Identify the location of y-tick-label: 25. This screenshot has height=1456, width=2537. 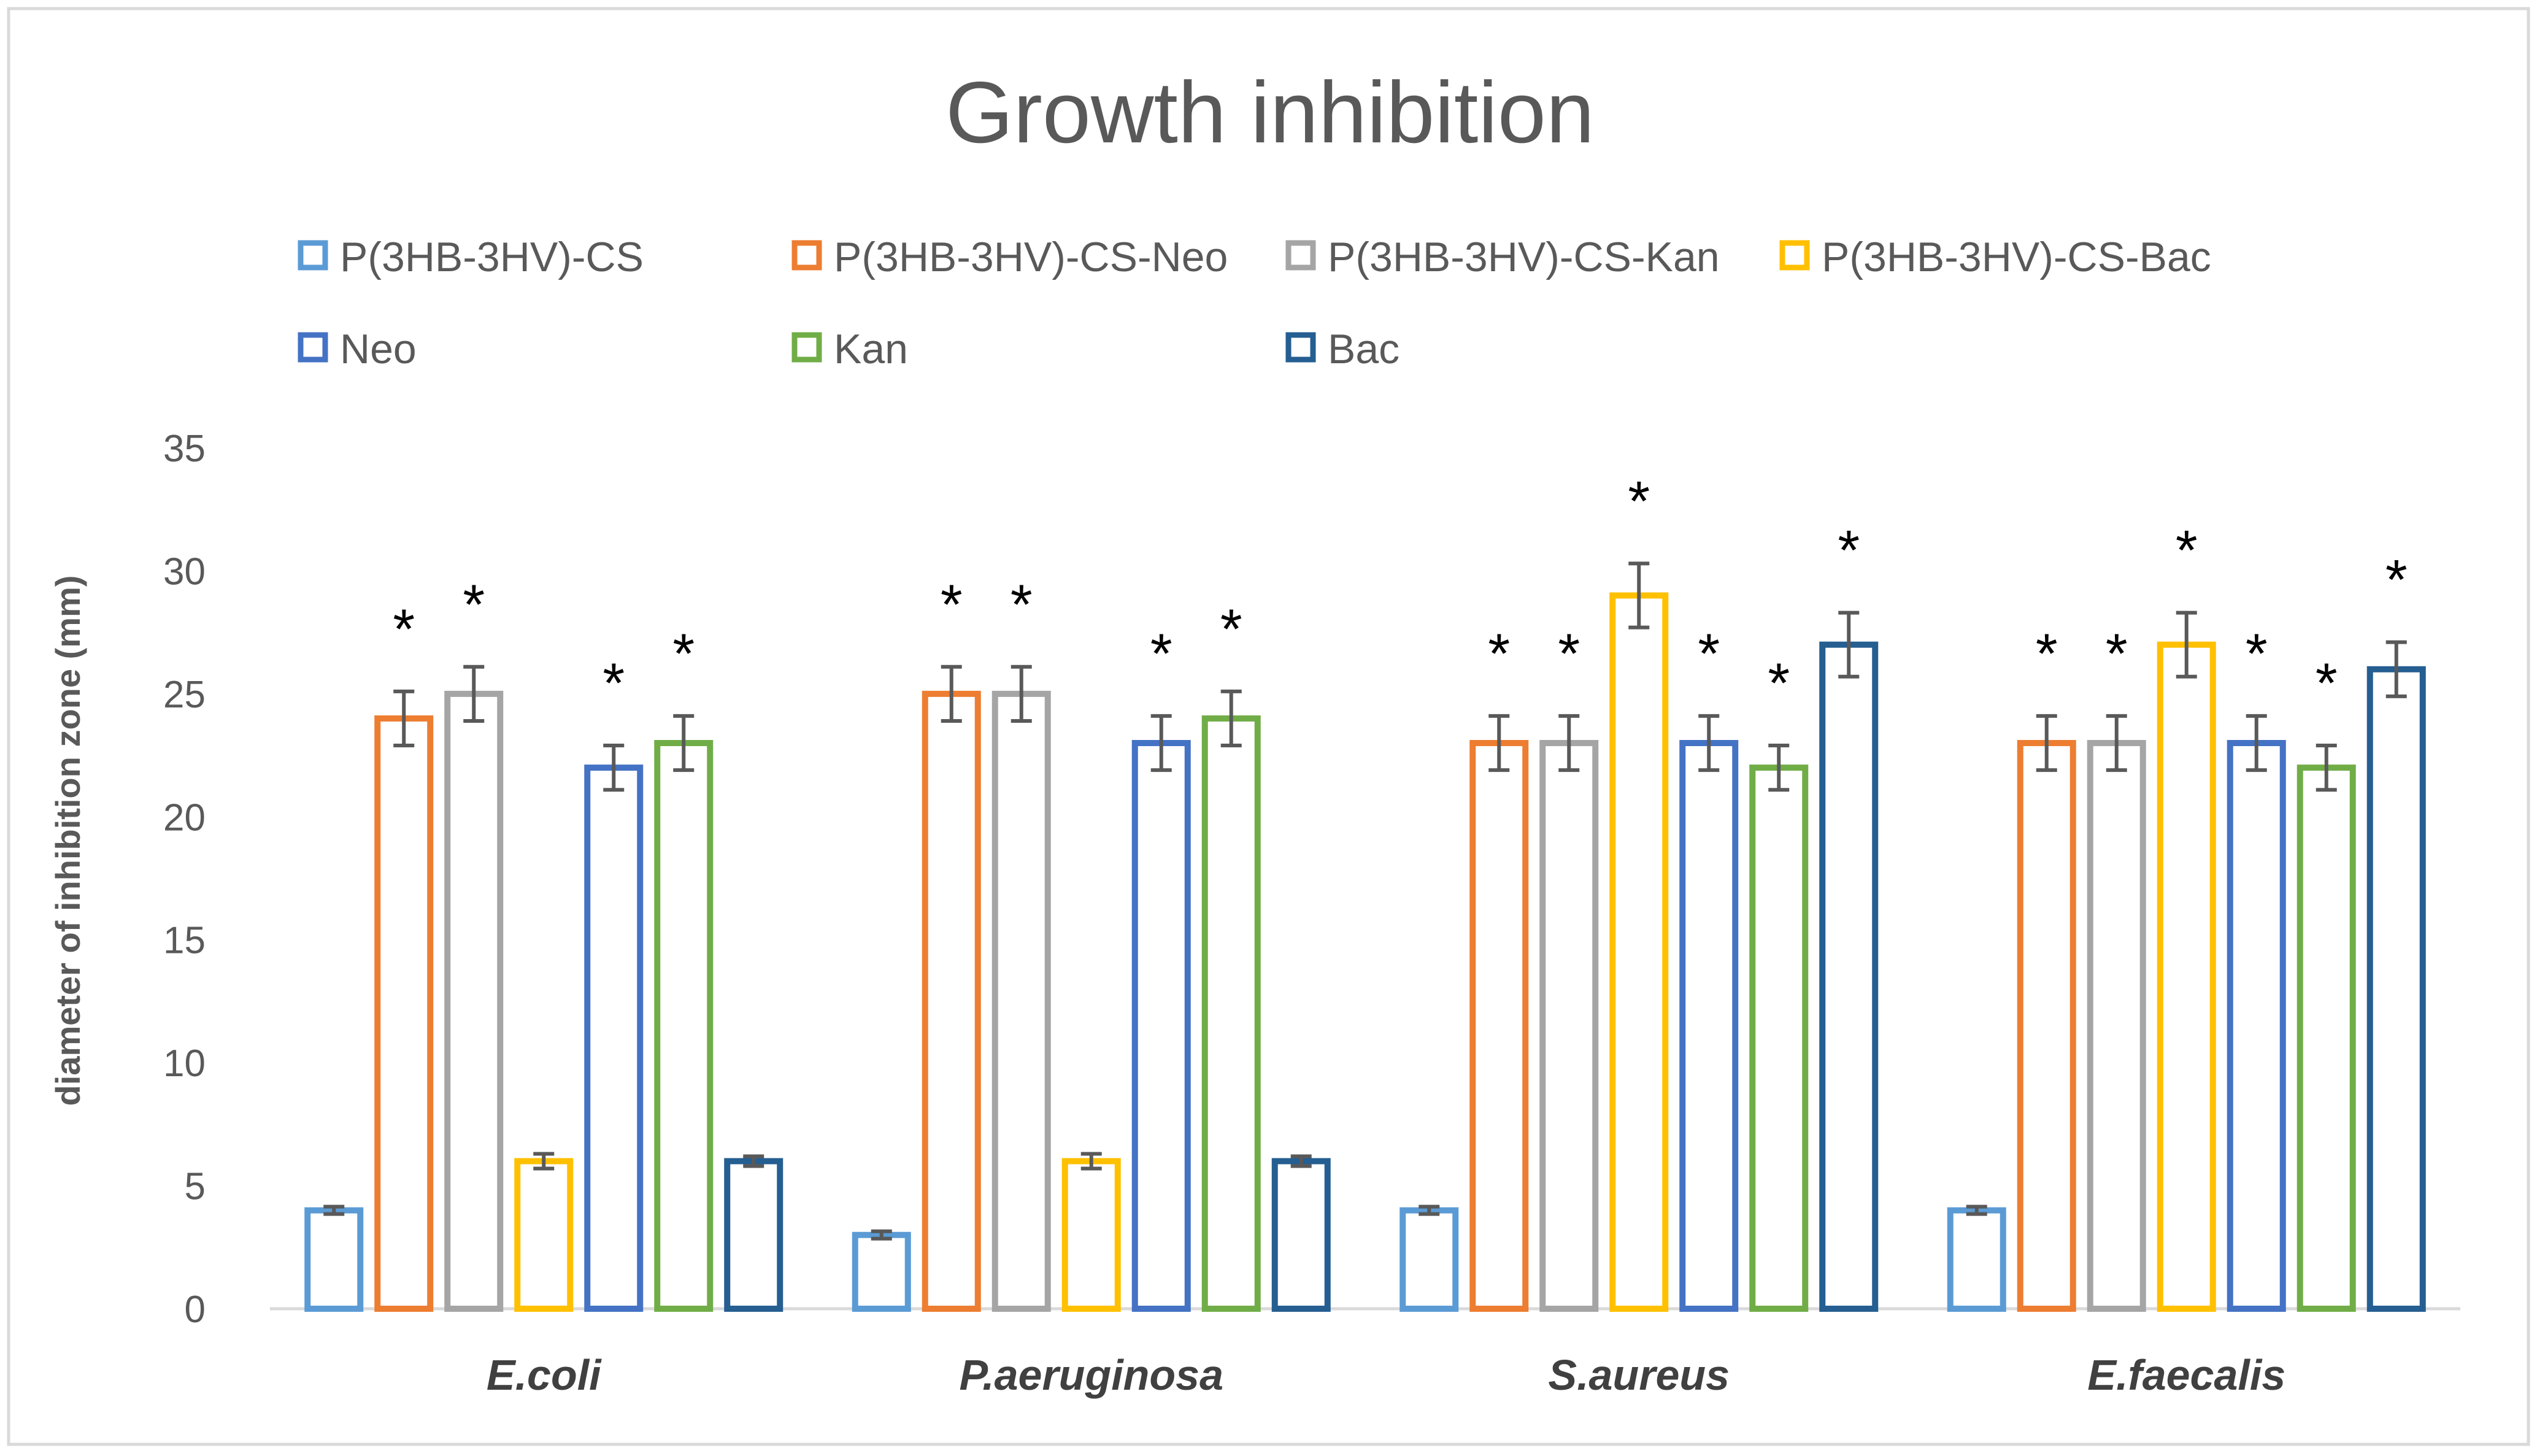
(185, 695).